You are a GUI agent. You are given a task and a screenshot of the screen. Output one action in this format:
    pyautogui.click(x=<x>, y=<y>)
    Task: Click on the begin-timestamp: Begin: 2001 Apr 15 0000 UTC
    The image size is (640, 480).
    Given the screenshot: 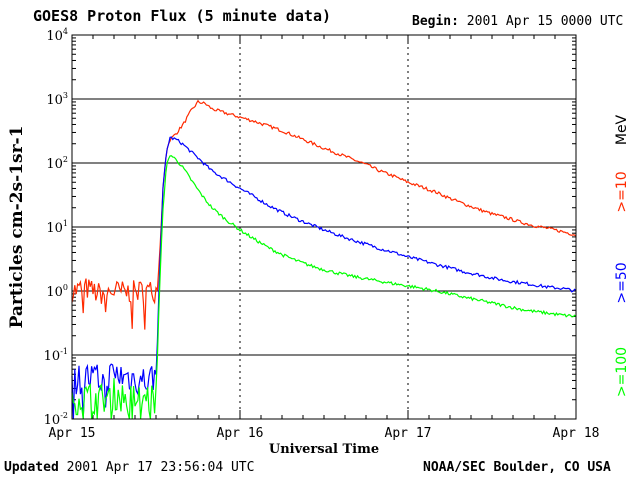 What is the action you would take?
    pyautogui.click(x=517, y=21)
    